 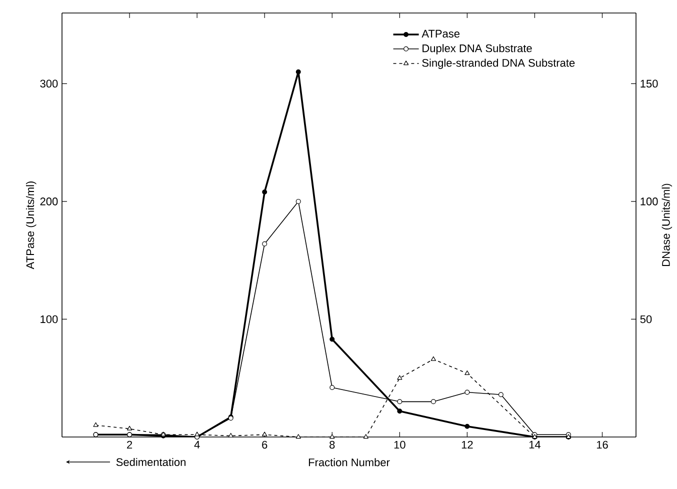 I want to click on x-tick-label: 8, so click(x=332, y=444).